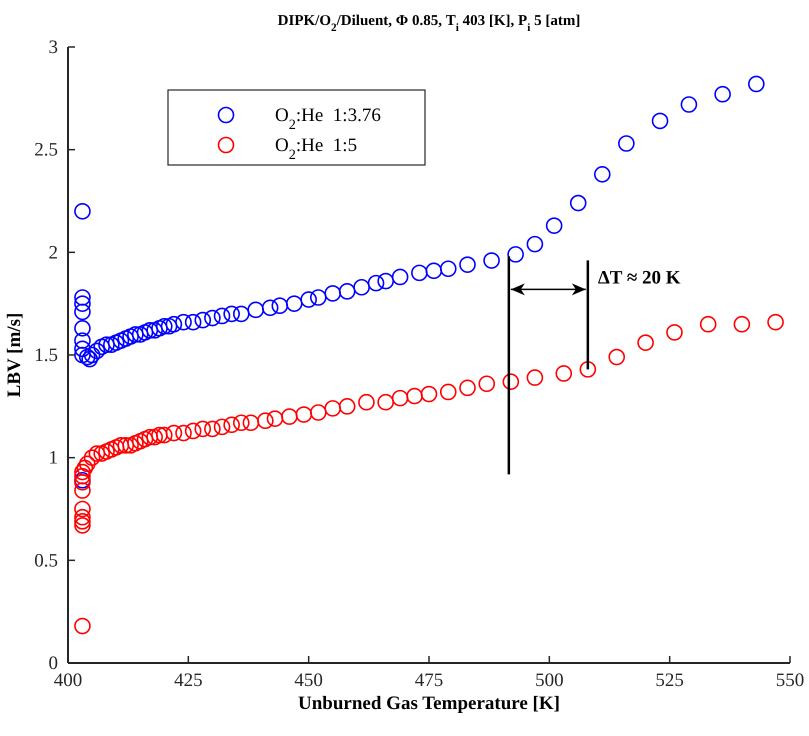 This screenshot has height=736, width=809. What do you see at coordinates (316, 149) in the screenshot?
I see `legend-label: O$_{2}$:He 1:5` at bounding box center [316, 149].